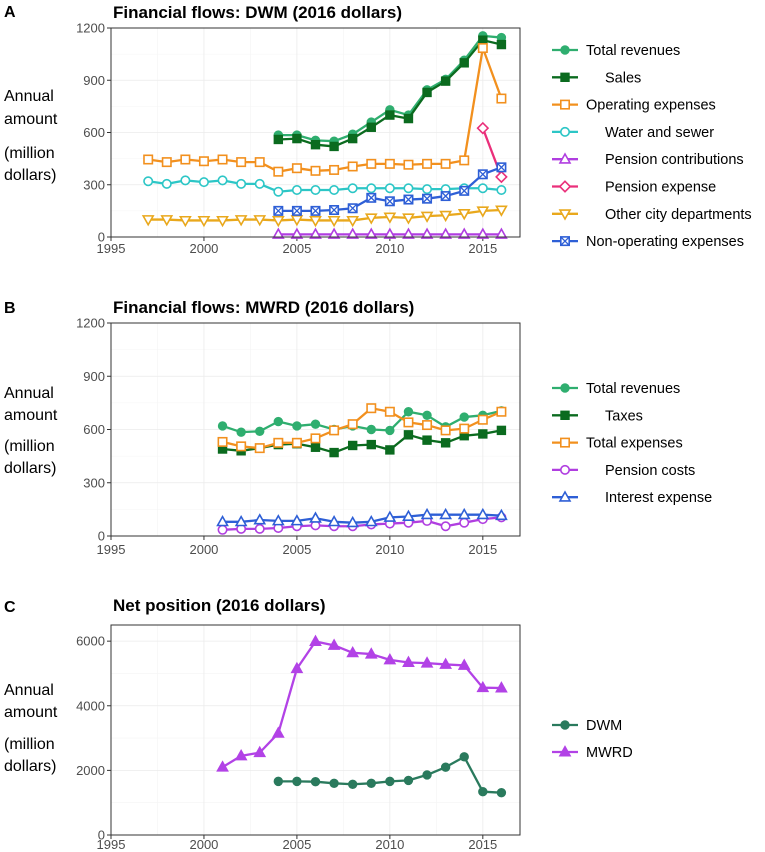 This screenshot has height=852, width=765. What do you see at coordinates (10, 12) in the screenshot?
I see `panel-letter: A` at bounding box center [10, 12].